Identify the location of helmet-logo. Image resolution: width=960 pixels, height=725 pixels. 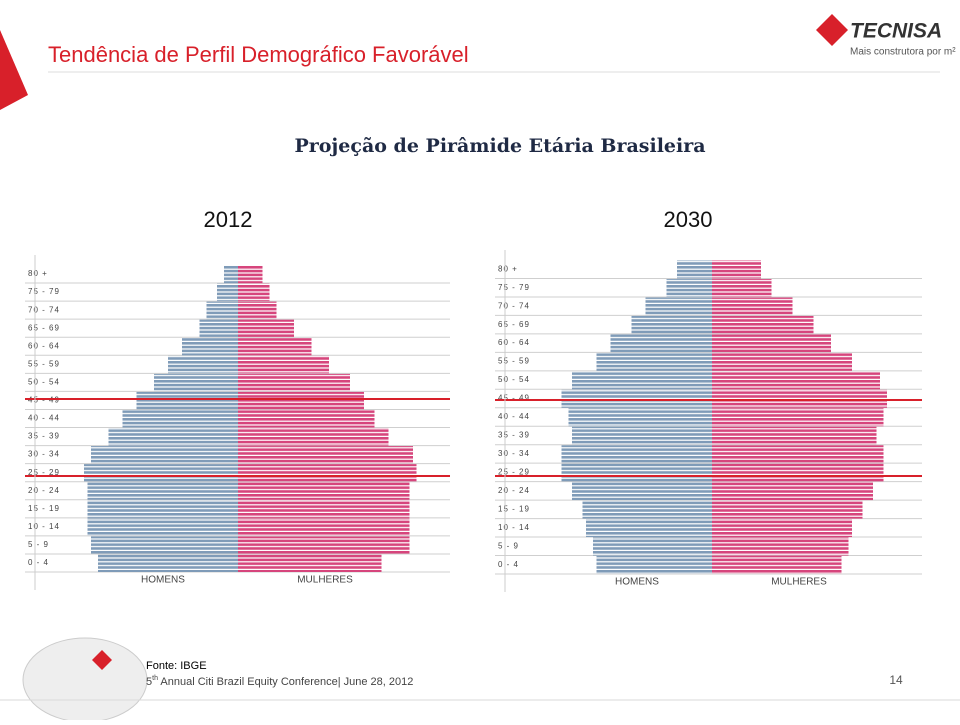
(102, 660).